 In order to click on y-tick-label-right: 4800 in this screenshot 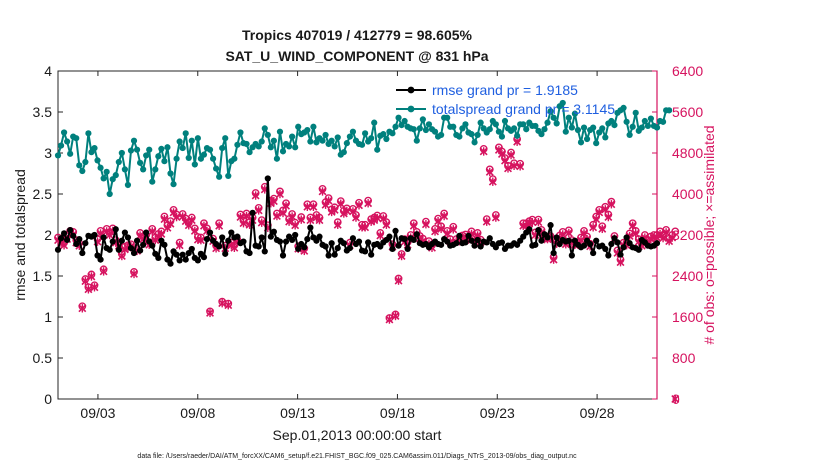, I will do `click(687, 153)`.